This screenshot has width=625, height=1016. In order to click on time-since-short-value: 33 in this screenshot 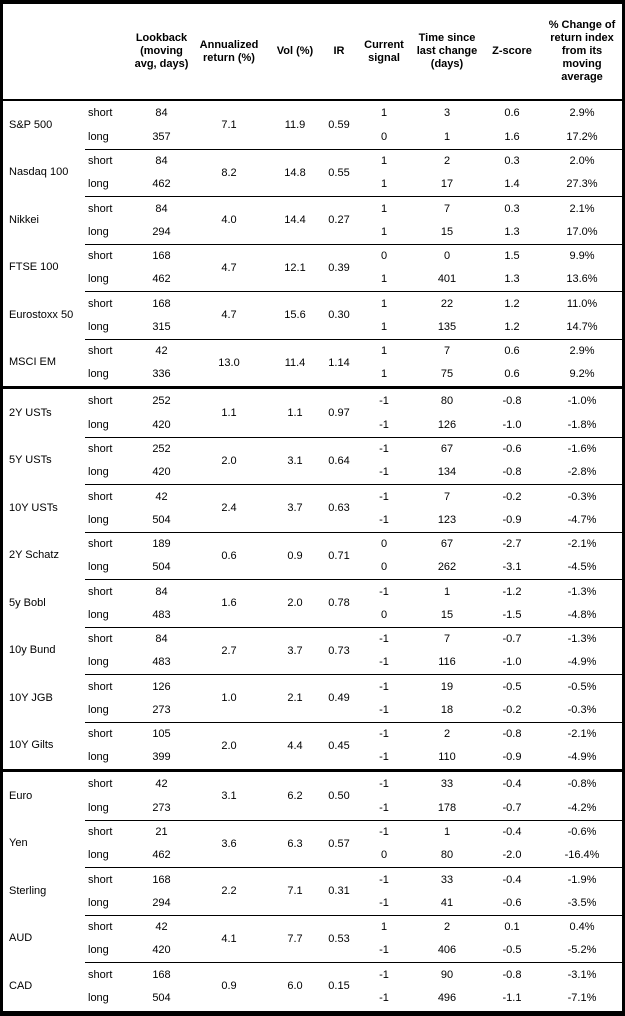, I will do `click(447, 783)`.